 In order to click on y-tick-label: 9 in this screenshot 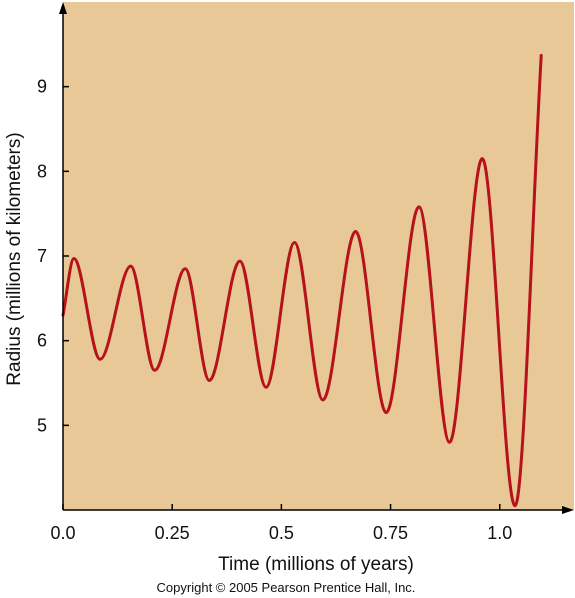, I will do `click(42, 87)`.